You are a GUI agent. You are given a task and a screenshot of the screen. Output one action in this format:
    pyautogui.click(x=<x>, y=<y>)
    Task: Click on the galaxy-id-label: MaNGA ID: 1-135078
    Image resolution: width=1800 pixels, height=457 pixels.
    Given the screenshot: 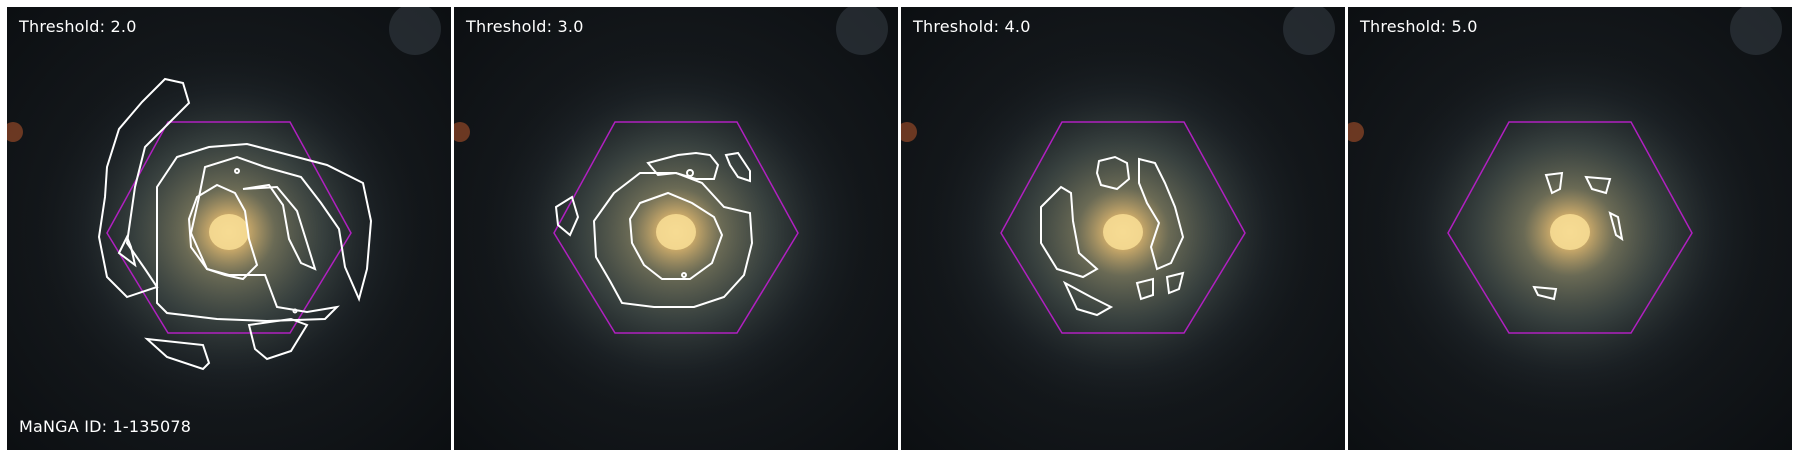 What is the action you would take?
    pyautogui.click(x=105, y=426)
    